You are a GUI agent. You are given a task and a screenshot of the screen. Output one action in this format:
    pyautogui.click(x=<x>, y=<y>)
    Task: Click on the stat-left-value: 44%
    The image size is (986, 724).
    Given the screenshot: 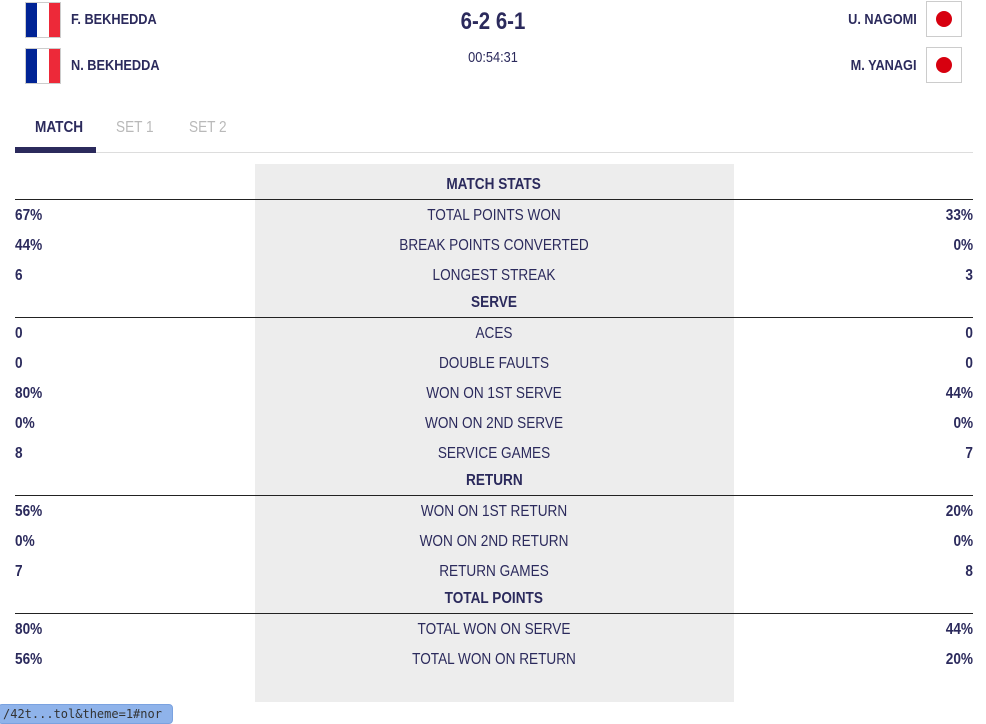 What is the action you would take?
    pyautogui.click(x=29, y=245)
    